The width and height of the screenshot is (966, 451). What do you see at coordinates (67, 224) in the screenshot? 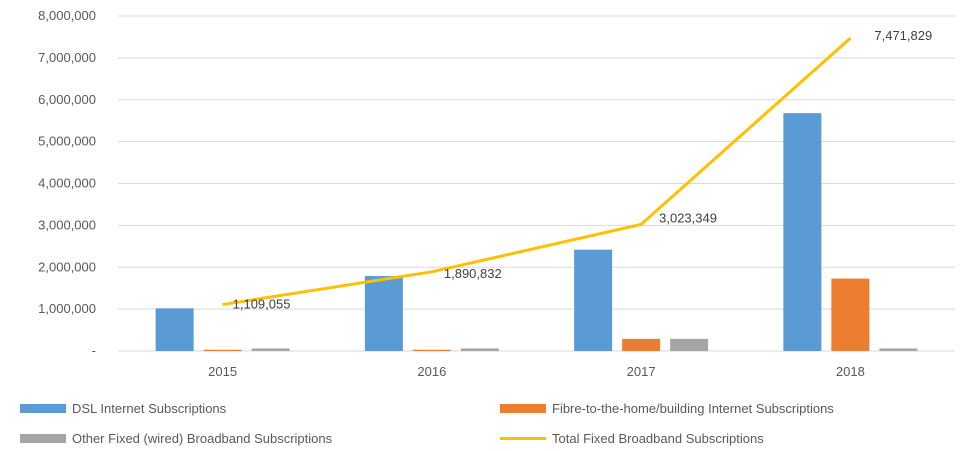
I see `y-tick-label: 3,000,000` at bounding box center [67, 224].